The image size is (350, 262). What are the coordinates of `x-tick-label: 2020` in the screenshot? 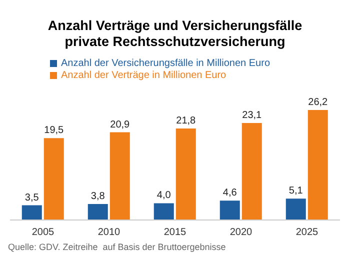 It's located at (241, 232).